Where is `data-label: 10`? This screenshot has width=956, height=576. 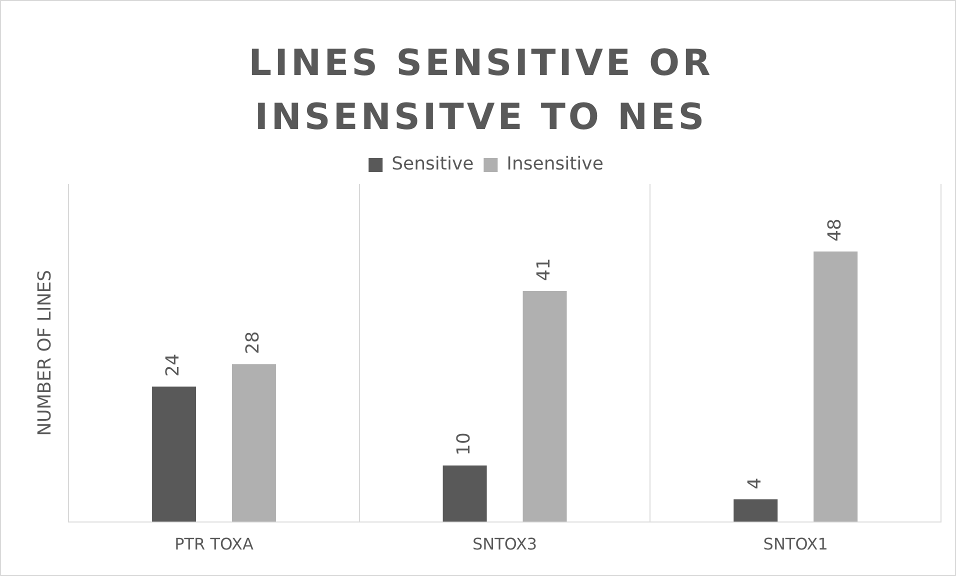 data-label: 10 is located at coordinates (463, 444).